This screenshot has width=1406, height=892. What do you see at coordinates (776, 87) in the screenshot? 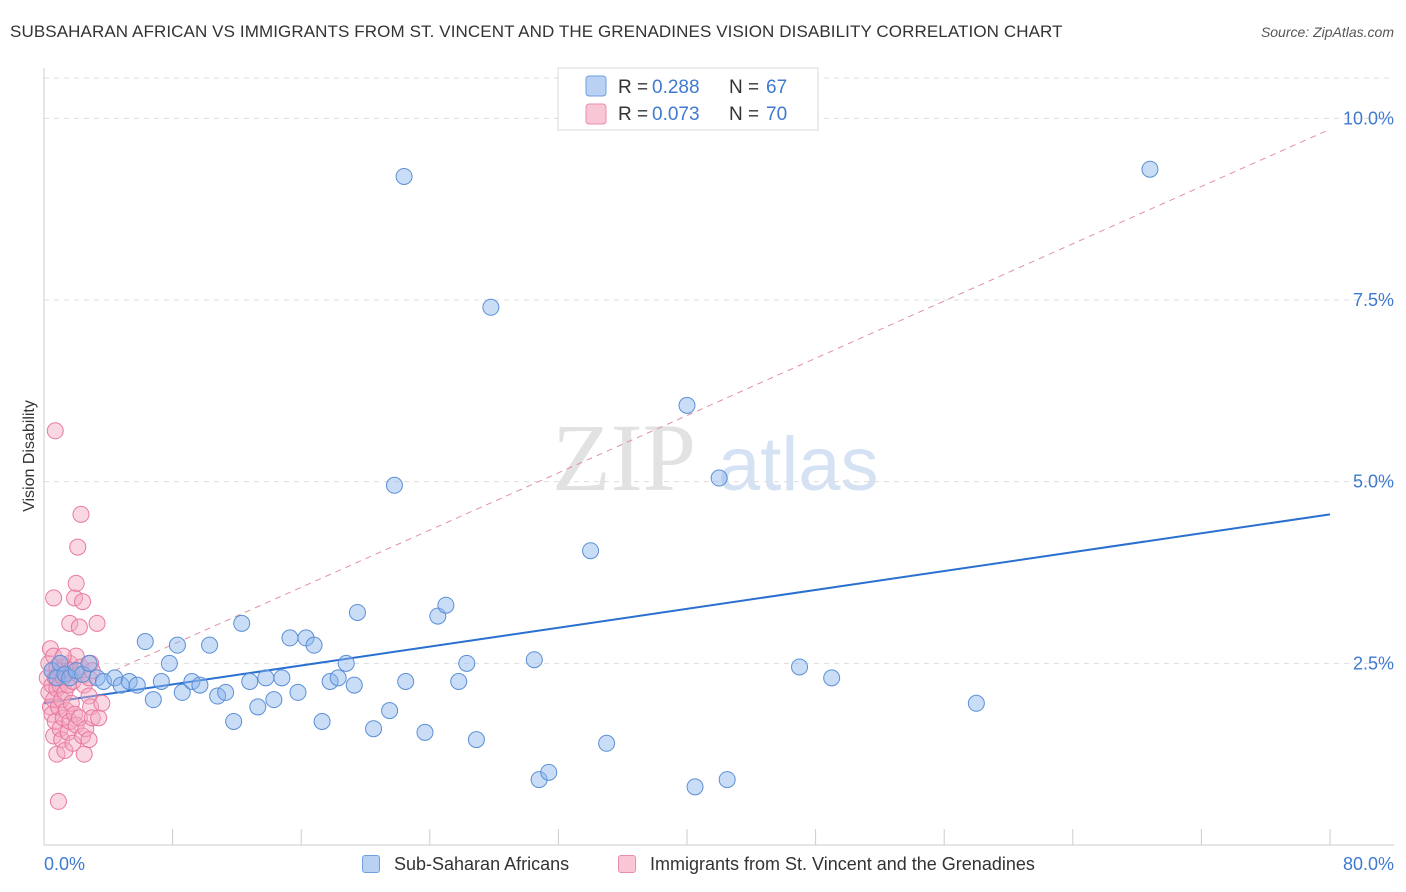
I see `legend-n-value-1: 67` at bounding box center [776, 87].